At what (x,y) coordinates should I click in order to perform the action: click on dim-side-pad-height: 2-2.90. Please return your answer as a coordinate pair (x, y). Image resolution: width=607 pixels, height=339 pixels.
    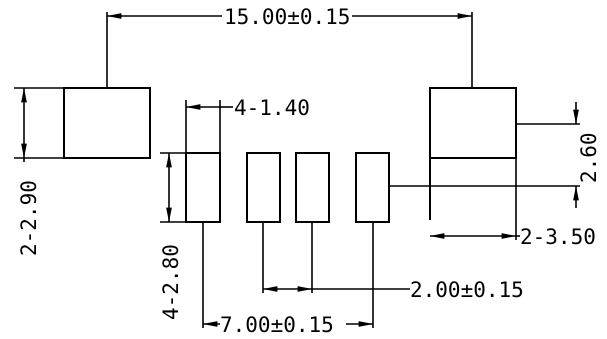
    Looking at the image, I should click on (39, 171).